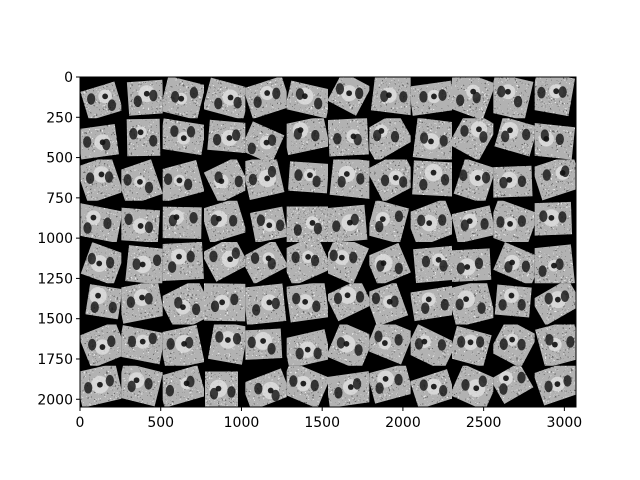  What do you see at coordinates (59, 199) in the screenshot?
I see `y-tick-label: 750` at bounding box center [59, 199].